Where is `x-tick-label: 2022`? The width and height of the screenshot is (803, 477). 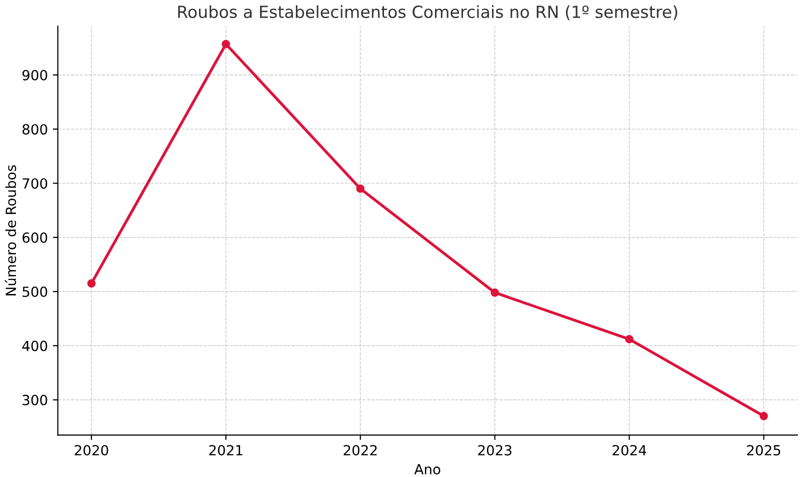 x-tick-label: 2022 is located at coordinates (360, 450).